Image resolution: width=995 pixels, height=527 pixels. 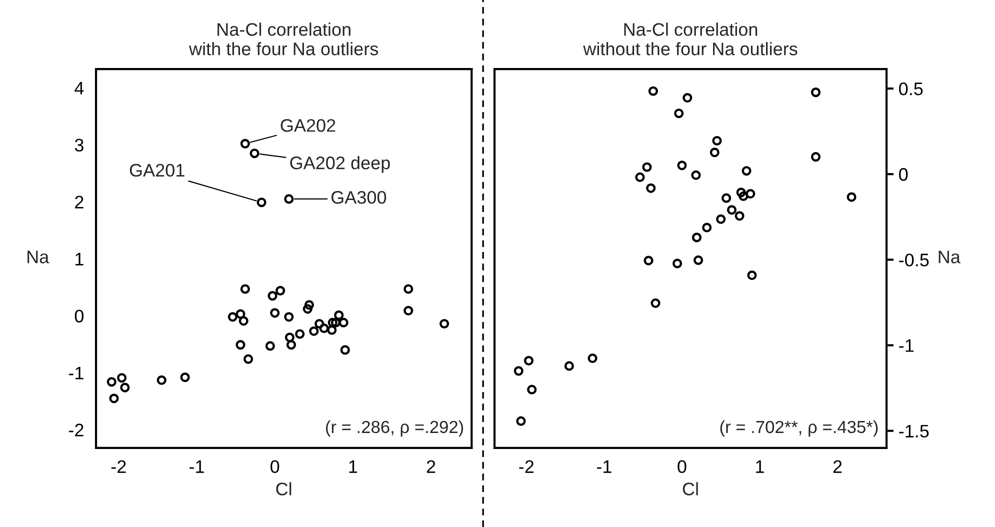 What do you see at coordinates (308, 125) in the screenshot?
I see `annotation: GA202` at bounding box center [308, 125].